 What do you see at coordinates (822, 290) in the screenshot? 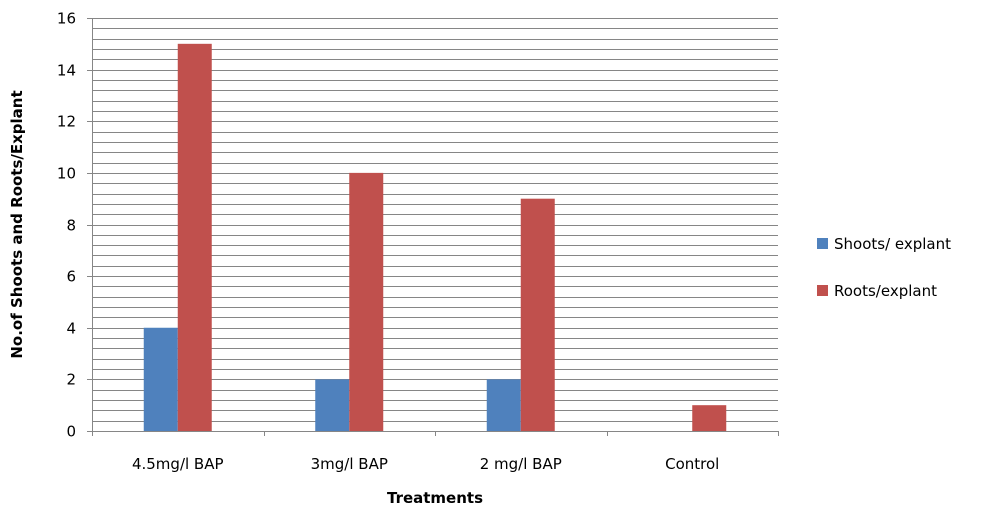
I see `legend-swatch-roots` at bounding box center [822, 290].